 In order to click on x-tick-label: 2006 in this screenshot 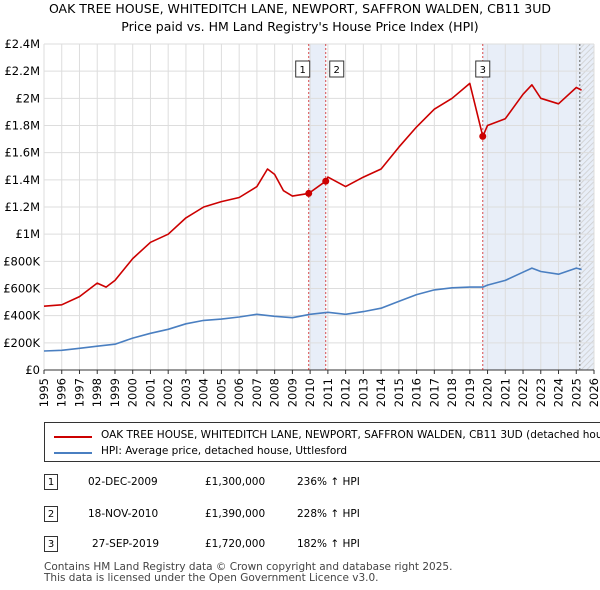, I will do `click(239, 392)`.